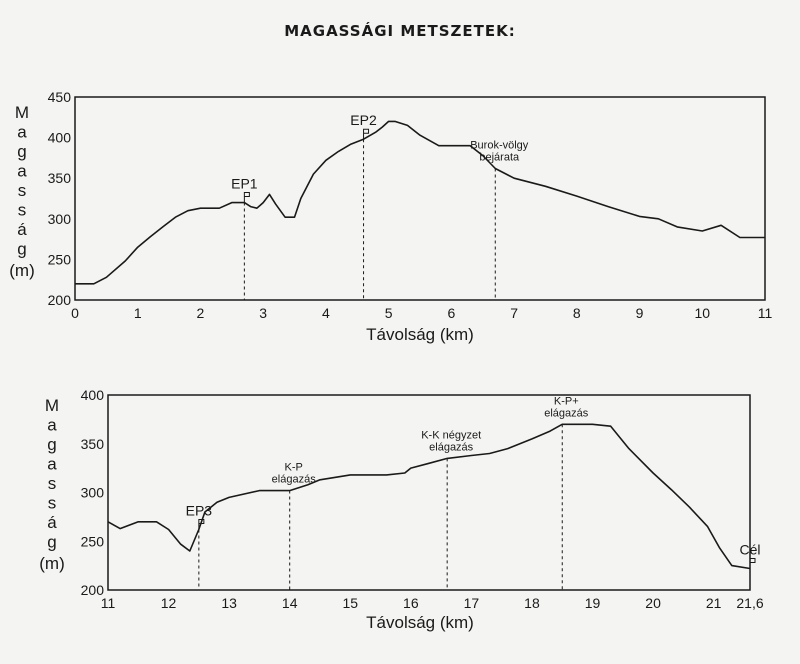 This screenshot has width=800, height=664. Describe the element at coordinates (411, 603) in the screenshot. I see `x-tick-label: 16` at that location.